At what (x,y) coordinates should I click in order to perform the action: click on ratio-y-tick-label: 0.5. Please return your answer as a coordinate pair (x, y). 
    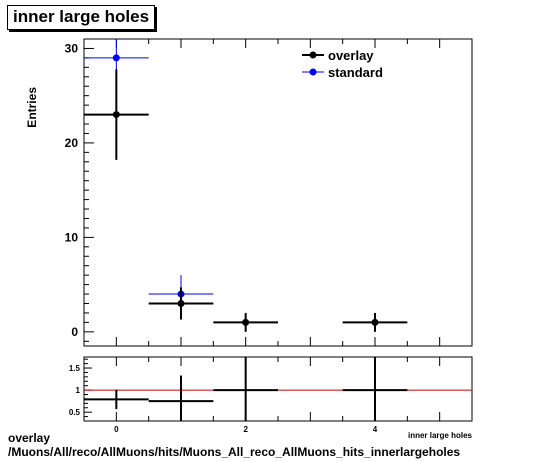
    Looking at the image, I should click on (75, 412).